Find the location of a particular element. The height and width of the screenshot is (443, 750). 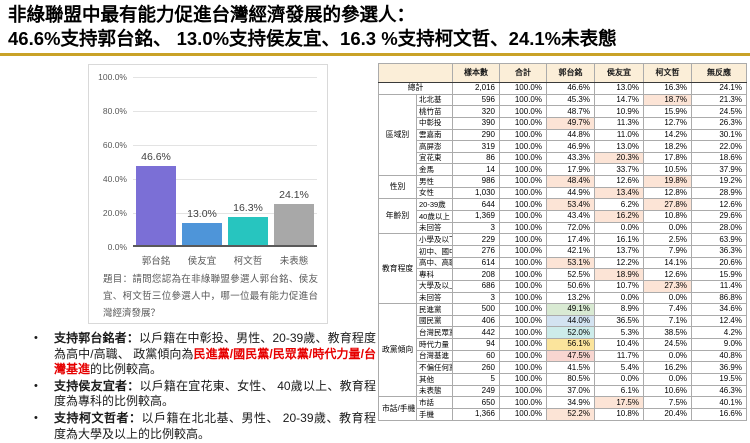

table-row: 雲嘉南 290 100.0% 44.8% 11.0% 14.2% 30.1% is located at coordinates (563, 135).